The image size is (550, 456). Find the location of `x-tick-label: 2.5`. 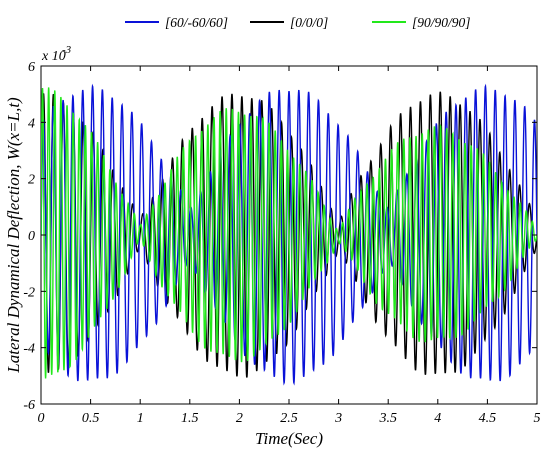

x-tick-label: 2.5 is located at coordinates (289, 418).